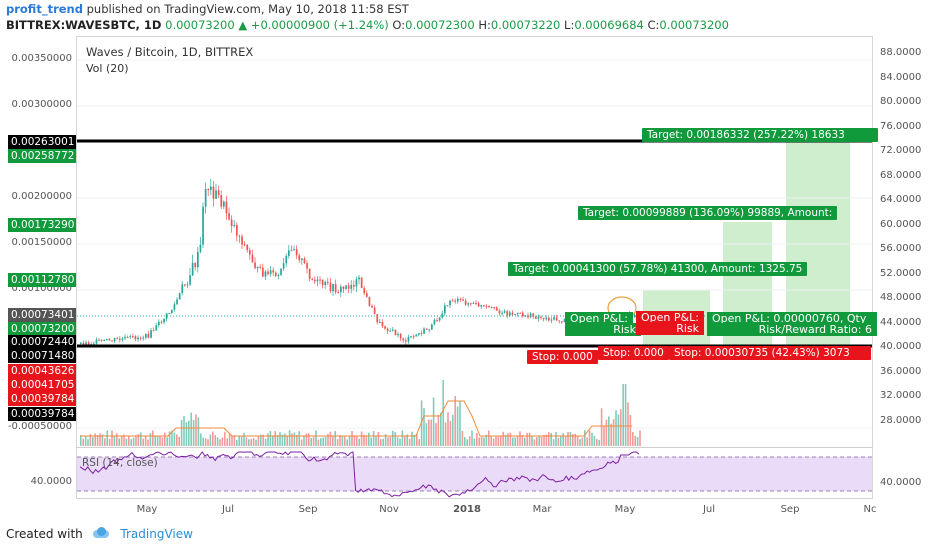  What do you see at coordinates (147, 509) in the screenshot?
I see `time-tick-label: May` at bounding box center [147, 509].